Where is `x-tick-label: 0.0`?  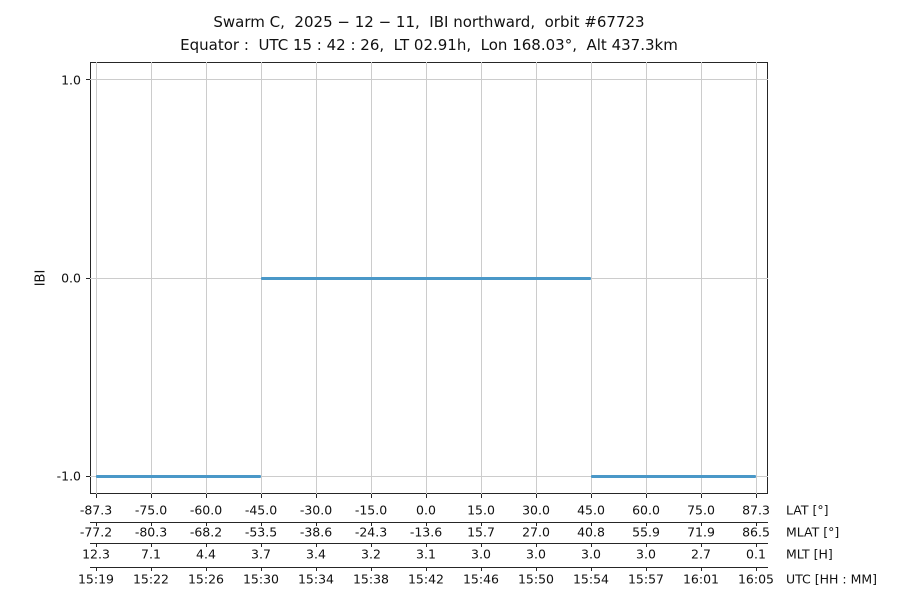 x-tick-label: 0.0 is located at coordinates (426, 510).